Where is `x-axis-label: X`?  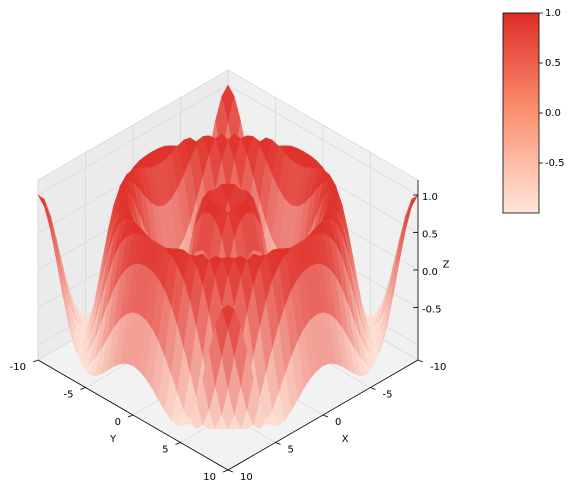
x-axis-label: X is located at coordinates (345, 439).